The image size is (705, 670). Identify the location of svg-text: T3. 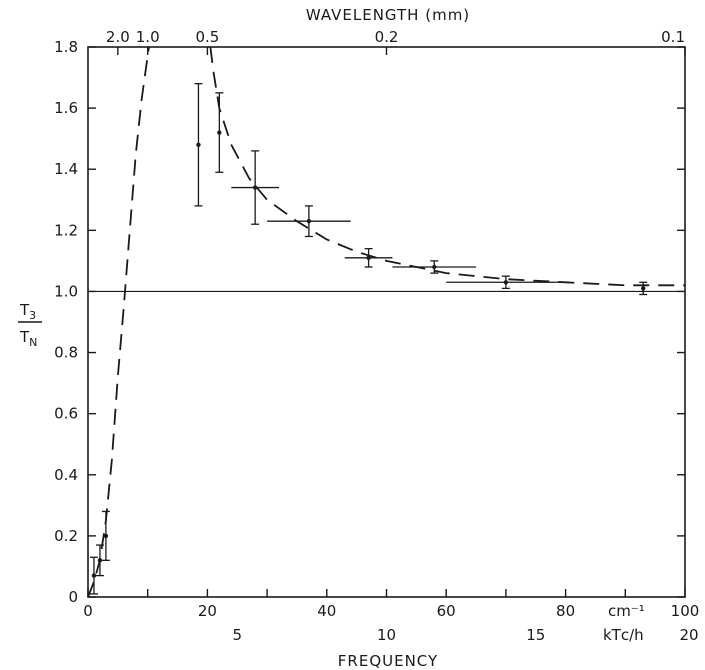
(27, 311).